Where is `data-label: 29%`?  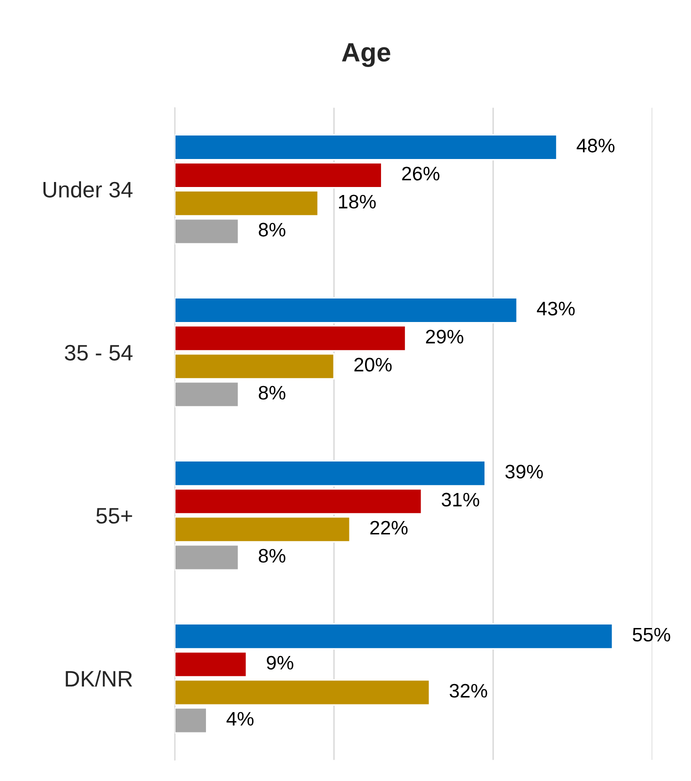 data-label: 29% is located at coordinates (445, 337).